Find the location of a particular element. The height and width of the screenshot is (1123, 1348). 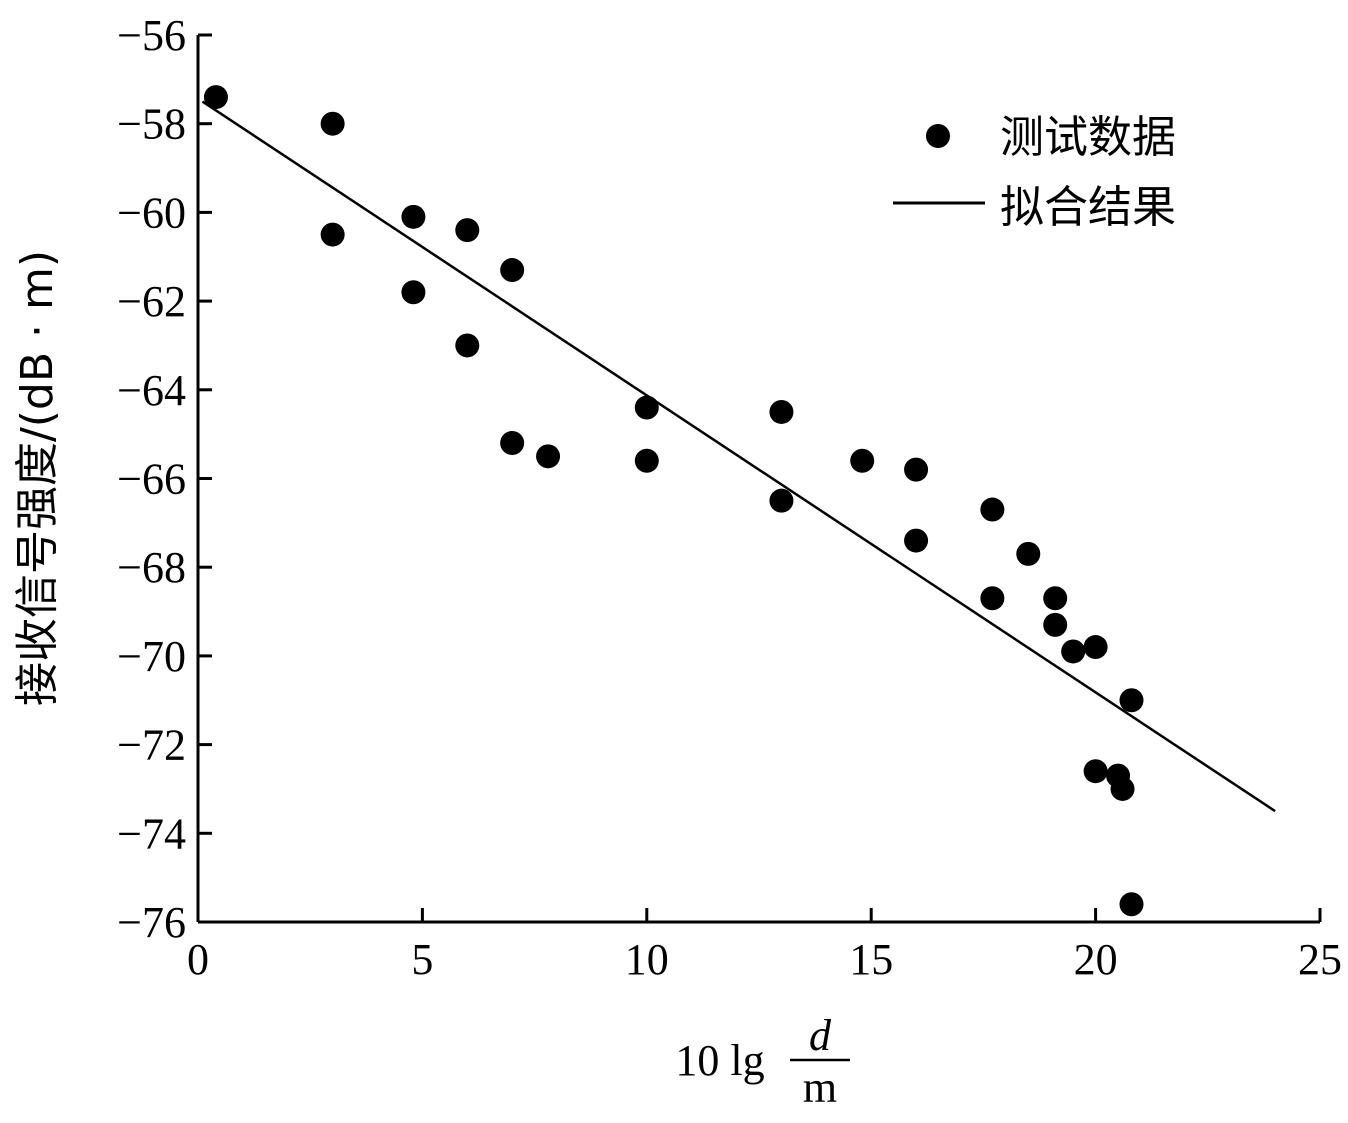

x-tick-label: 15 is located at coordinates (871, 959).